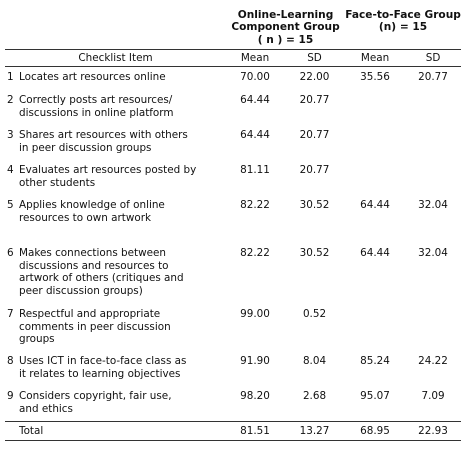 This screenshot has height=457, width=467. What do you see at coordinates (375, 431) in the screenshot?
I see `total-f2f-mean: 68.95` at bounding box center [375, 431].